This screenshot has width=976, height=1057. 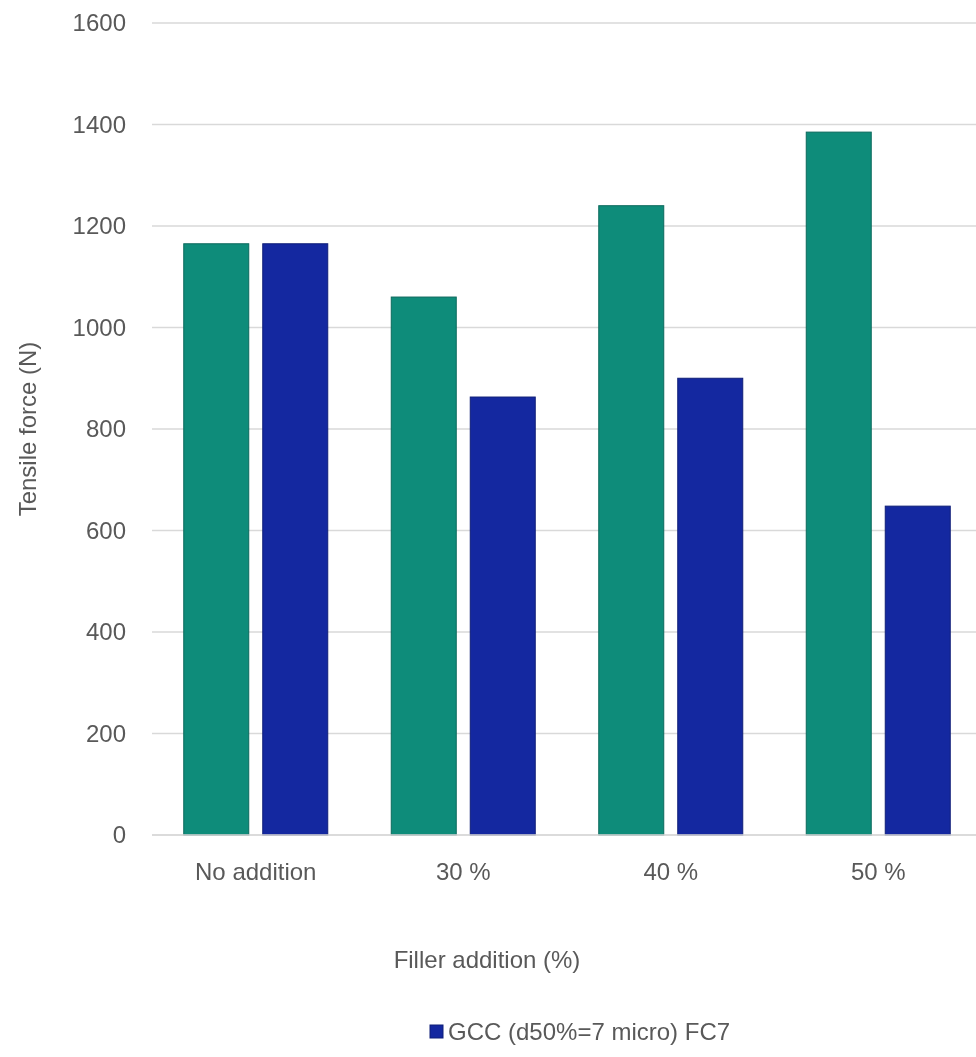 What do you see at coordinates (878, 871) in the screenshot?
I see `x-tick-label: 50 %` at bounding box center [878, 871].